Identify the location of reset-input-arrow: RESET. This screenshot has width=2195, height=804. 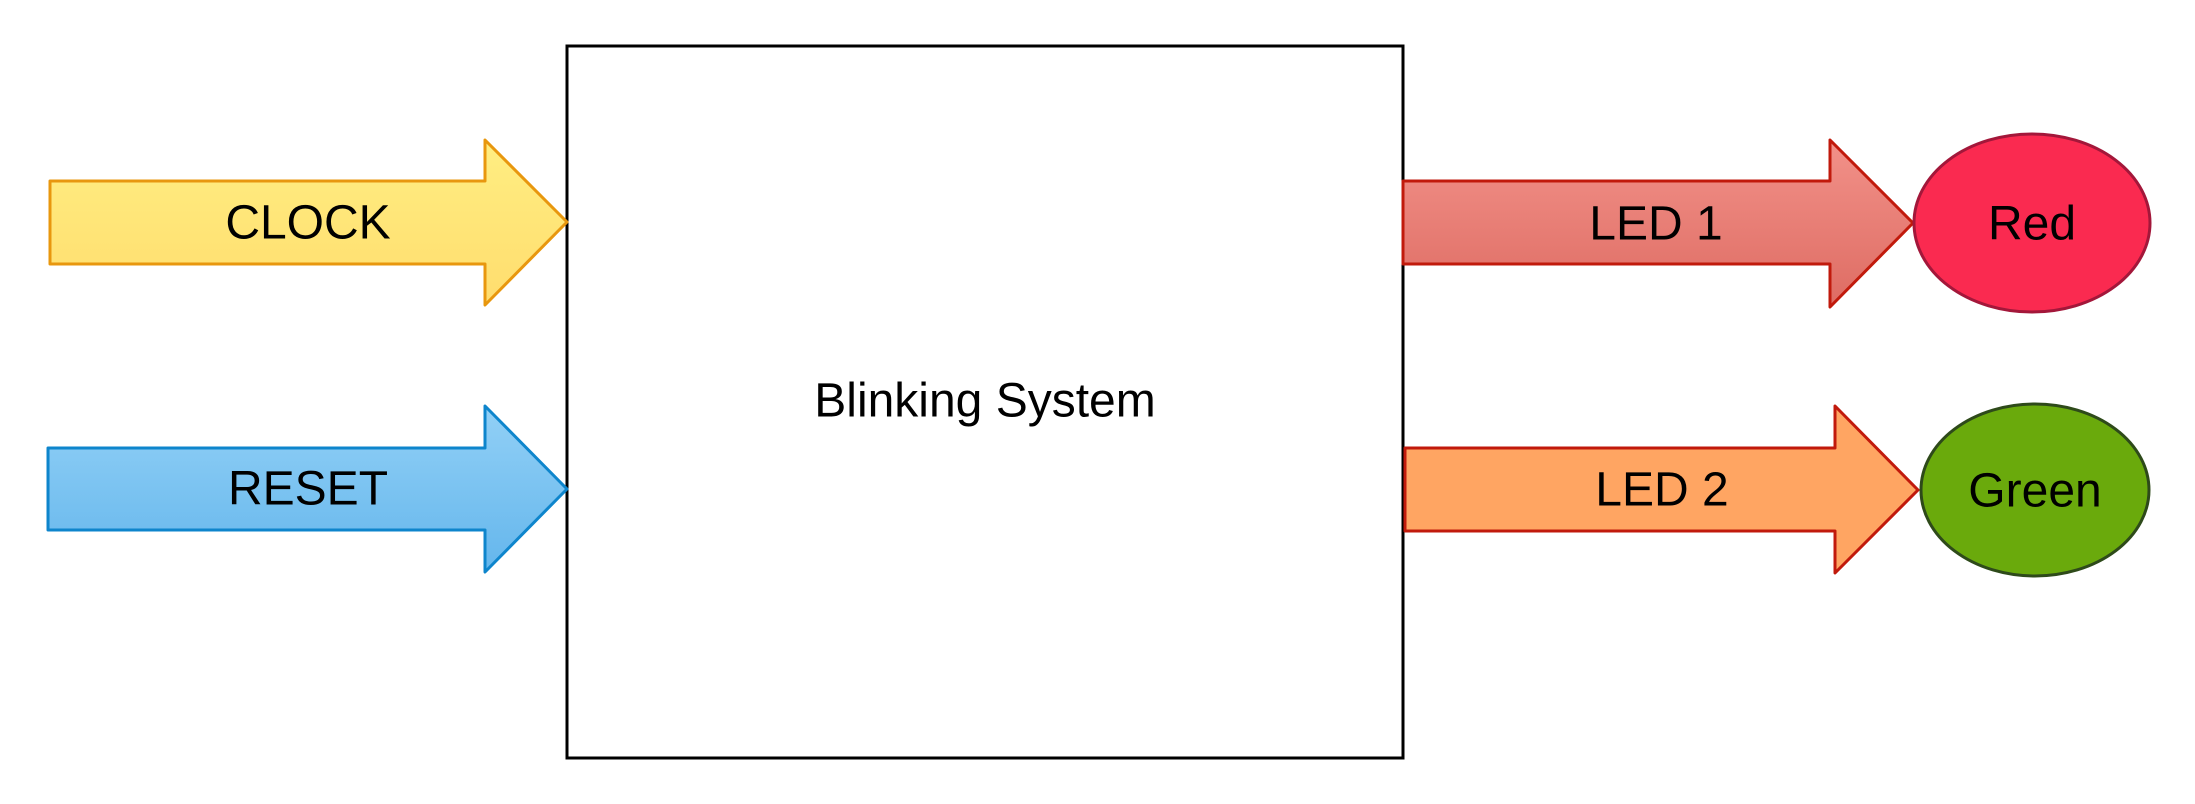
(307, 489).